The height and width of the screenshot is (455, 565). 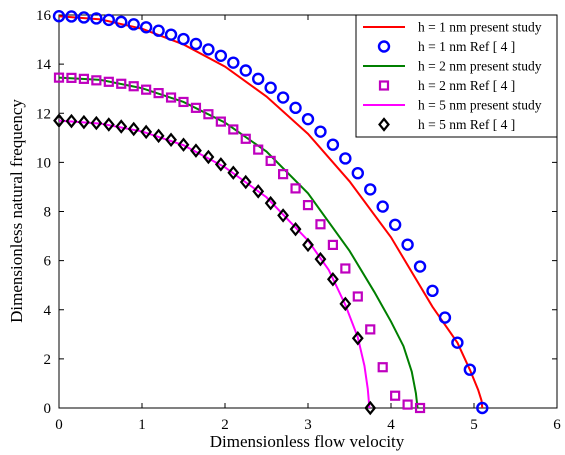 I want to click on x-axis-label: Dimensionless flow velocity, so click(x=307, y=441).